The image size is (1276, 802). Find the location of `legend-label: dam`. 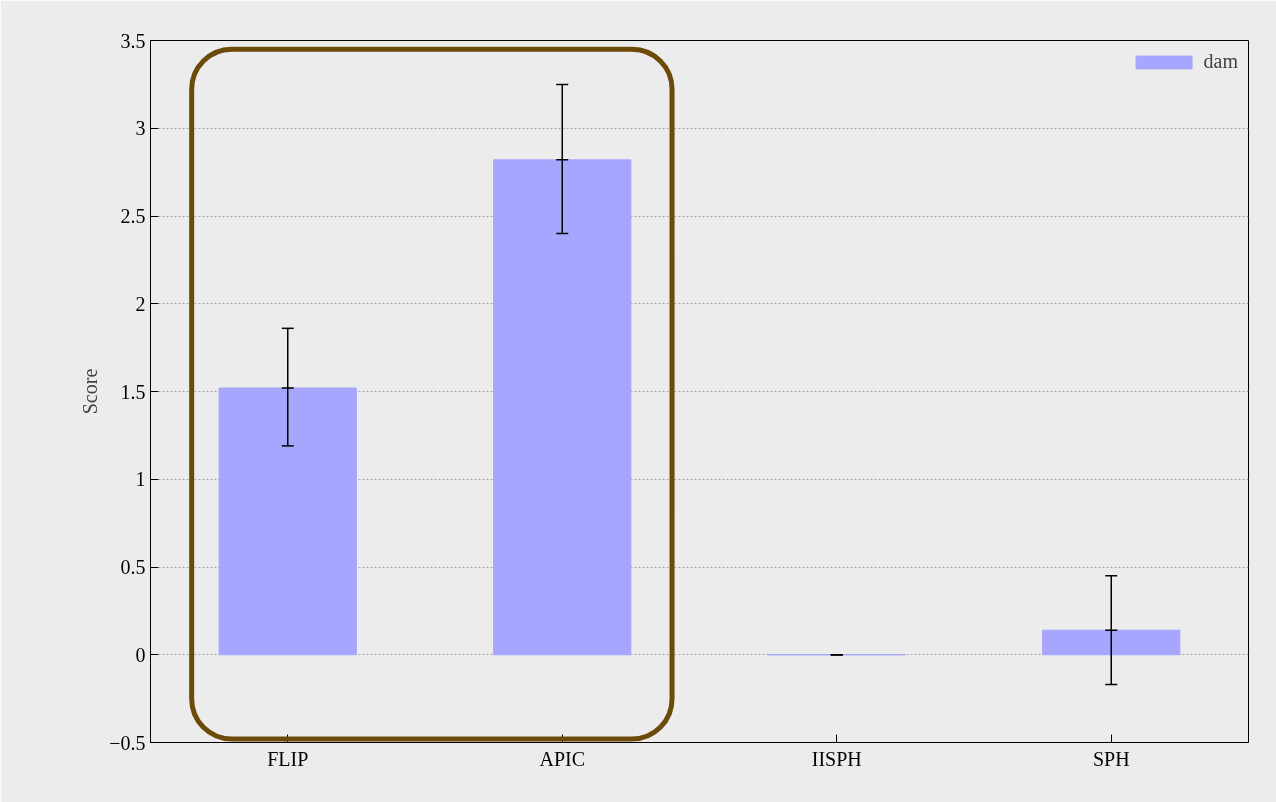

legend-label: dam is located at coordinates (1220, 61).